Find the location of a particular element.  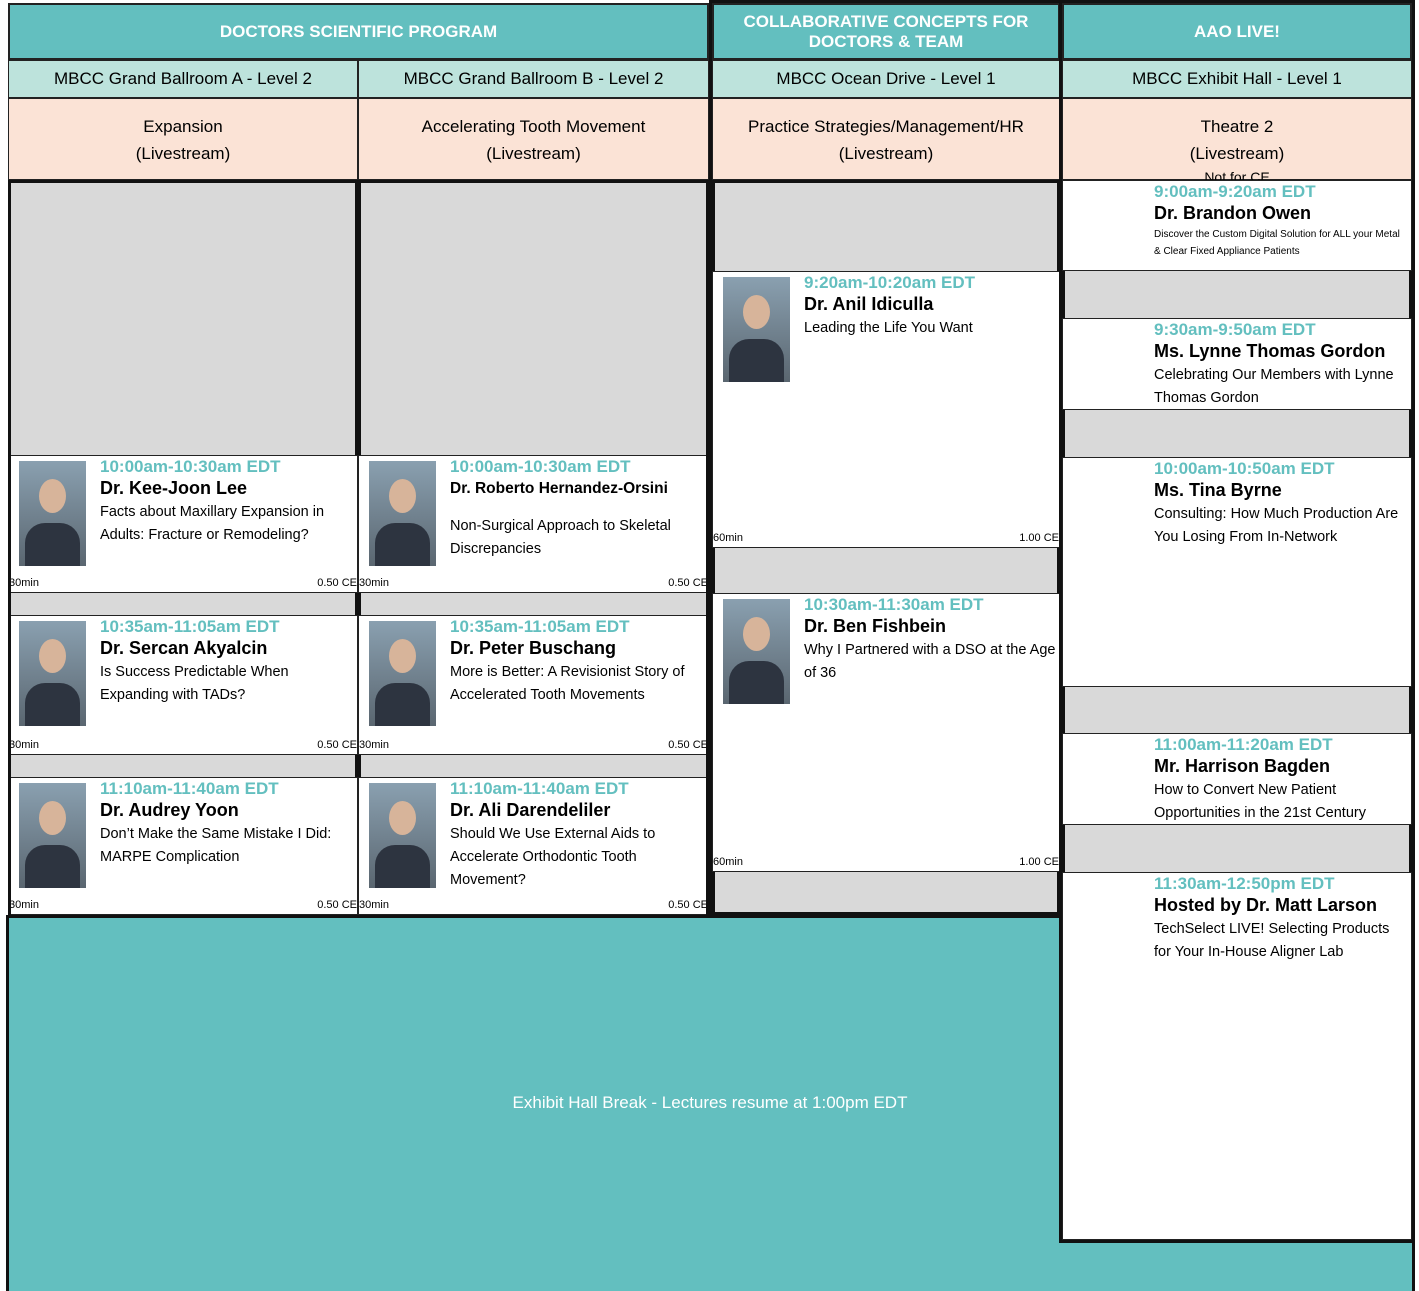

frame-left is located at coordinates (7, 1103).